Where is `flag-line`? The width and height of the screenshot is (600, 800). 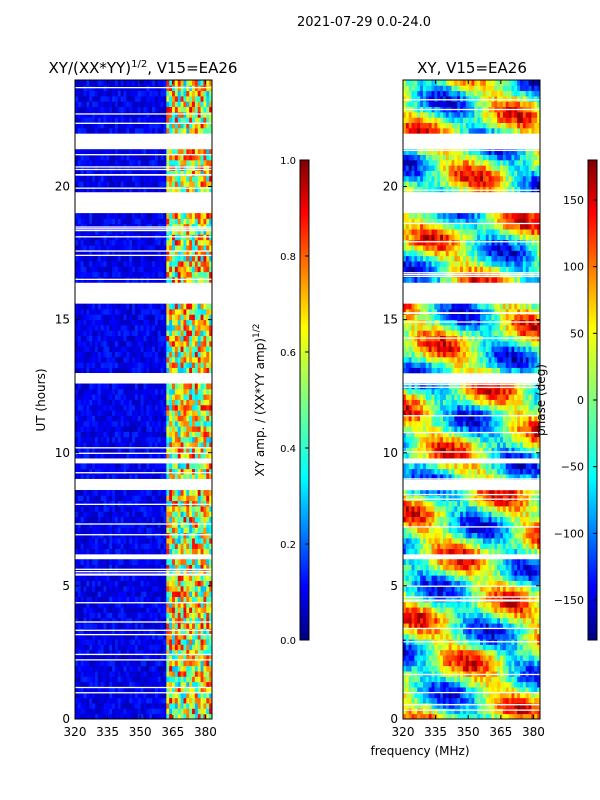
flag-line is located at coordinates (143, 155).